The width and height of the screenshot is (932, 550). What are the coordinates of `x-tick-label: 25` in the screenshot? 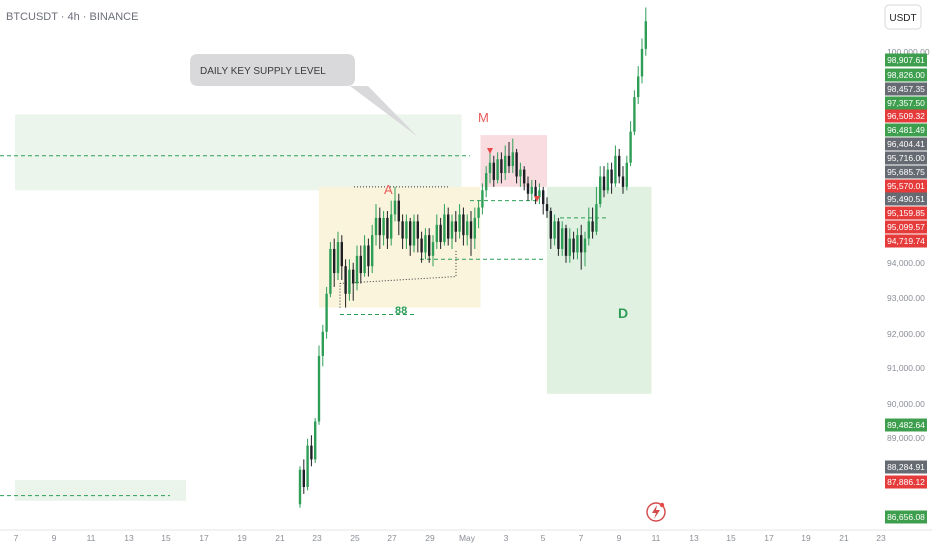 It's located at (355, 538).